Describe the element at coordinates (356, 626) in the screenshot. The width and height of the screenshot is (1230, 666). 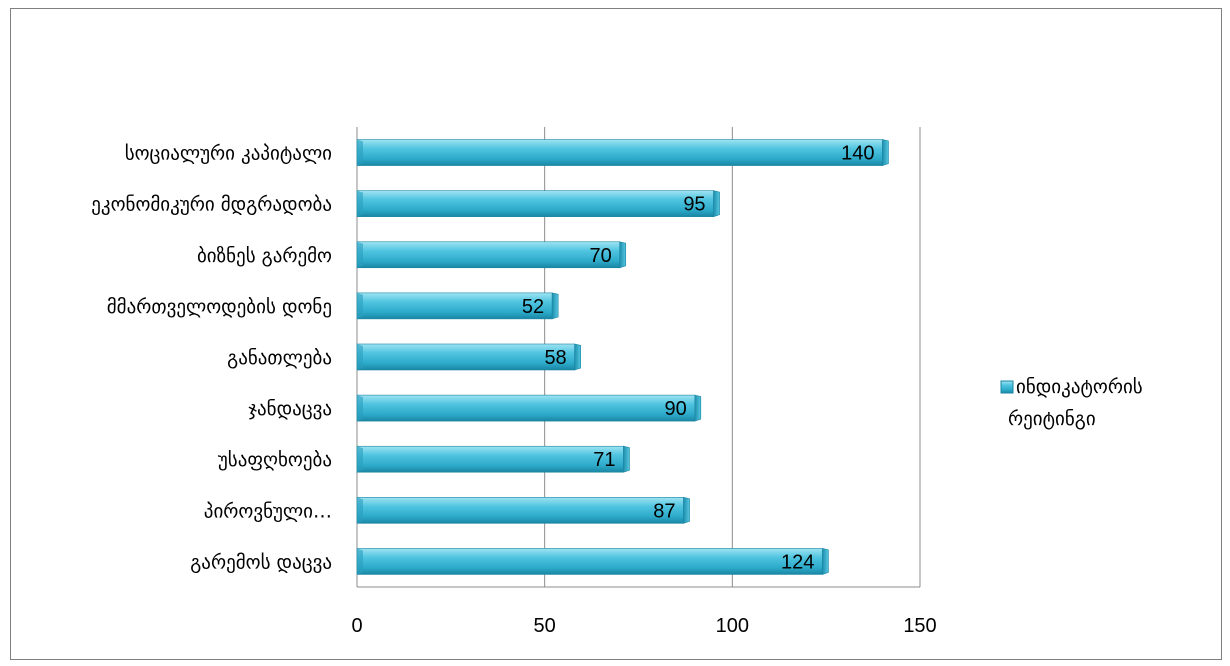
I see `x-tick-label-0: 0` at that location.